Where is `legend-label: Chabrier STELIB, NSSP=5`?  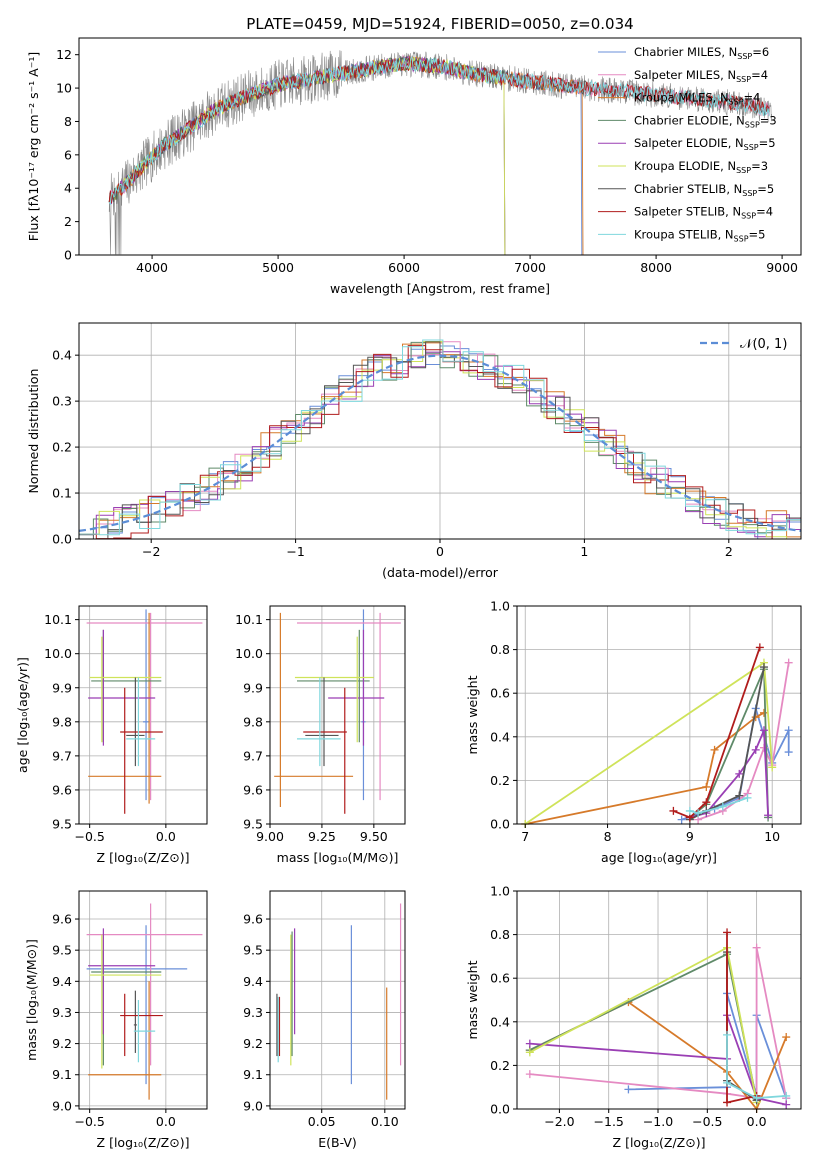 legend-label: Chabrier STELIB, NSSP=5 is located at coordinates (704, 190).